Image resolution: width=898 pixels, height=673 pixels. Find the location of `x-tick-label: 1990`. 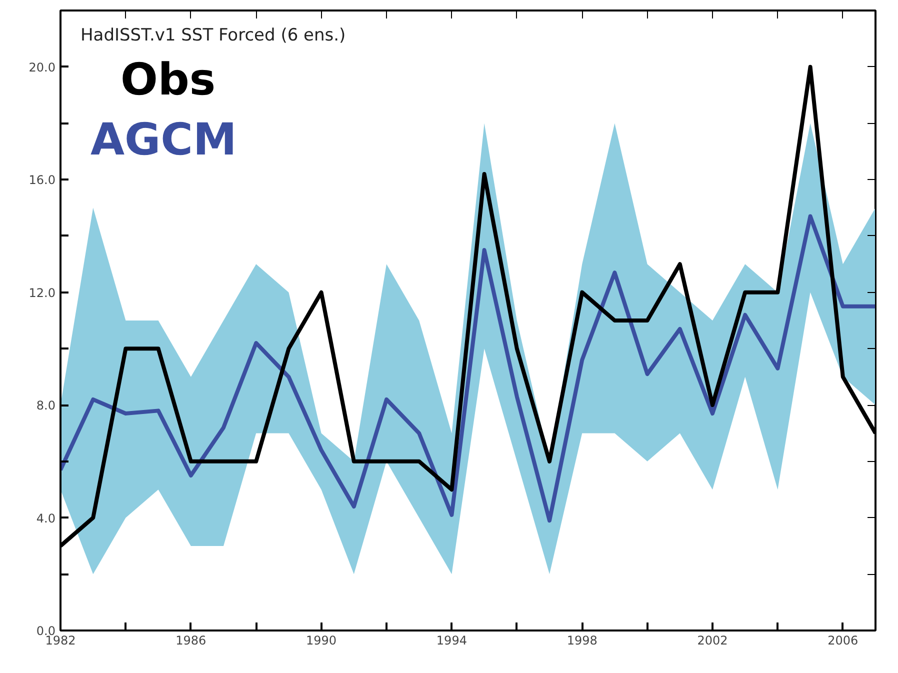

x-tick-label: 1990 is located at coordinates (321, 641).